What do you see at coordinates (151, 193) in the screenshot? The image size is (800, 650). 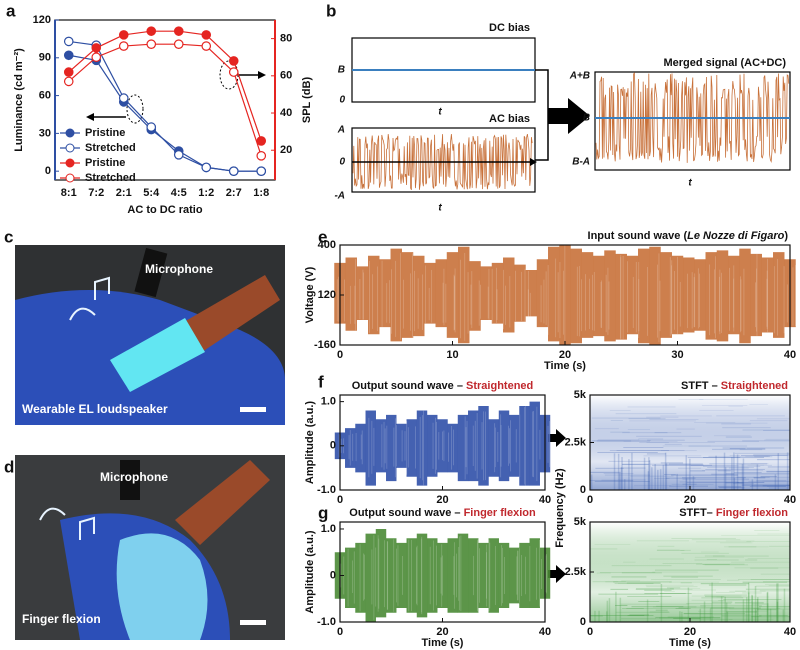 I see `x-tick-label: 5:4` at bounding box center [151, 193].